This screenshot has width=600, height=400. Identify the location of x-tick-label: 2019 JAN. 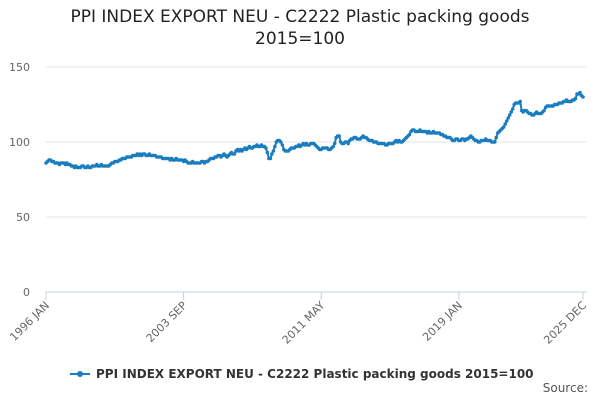
(442, 321).